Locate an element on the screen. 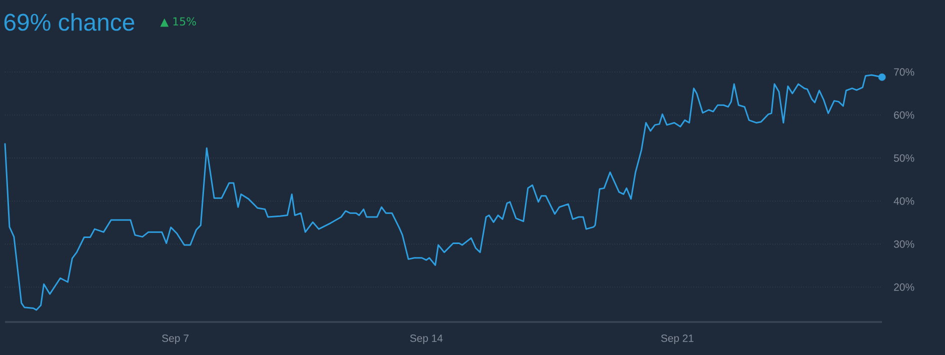  y-tick-label: 60% is located at coordinates (904, 115).